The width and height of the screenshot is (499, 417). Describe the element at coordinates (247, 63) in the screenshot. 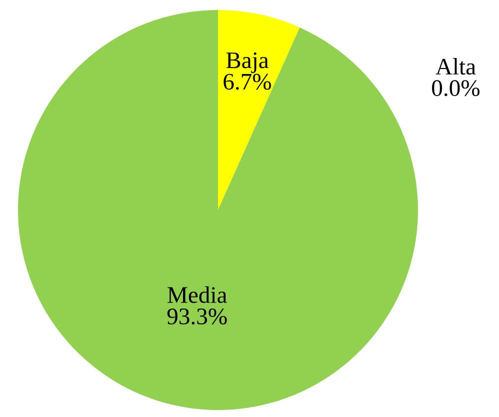

I see `slice-label: Baja` at that location.